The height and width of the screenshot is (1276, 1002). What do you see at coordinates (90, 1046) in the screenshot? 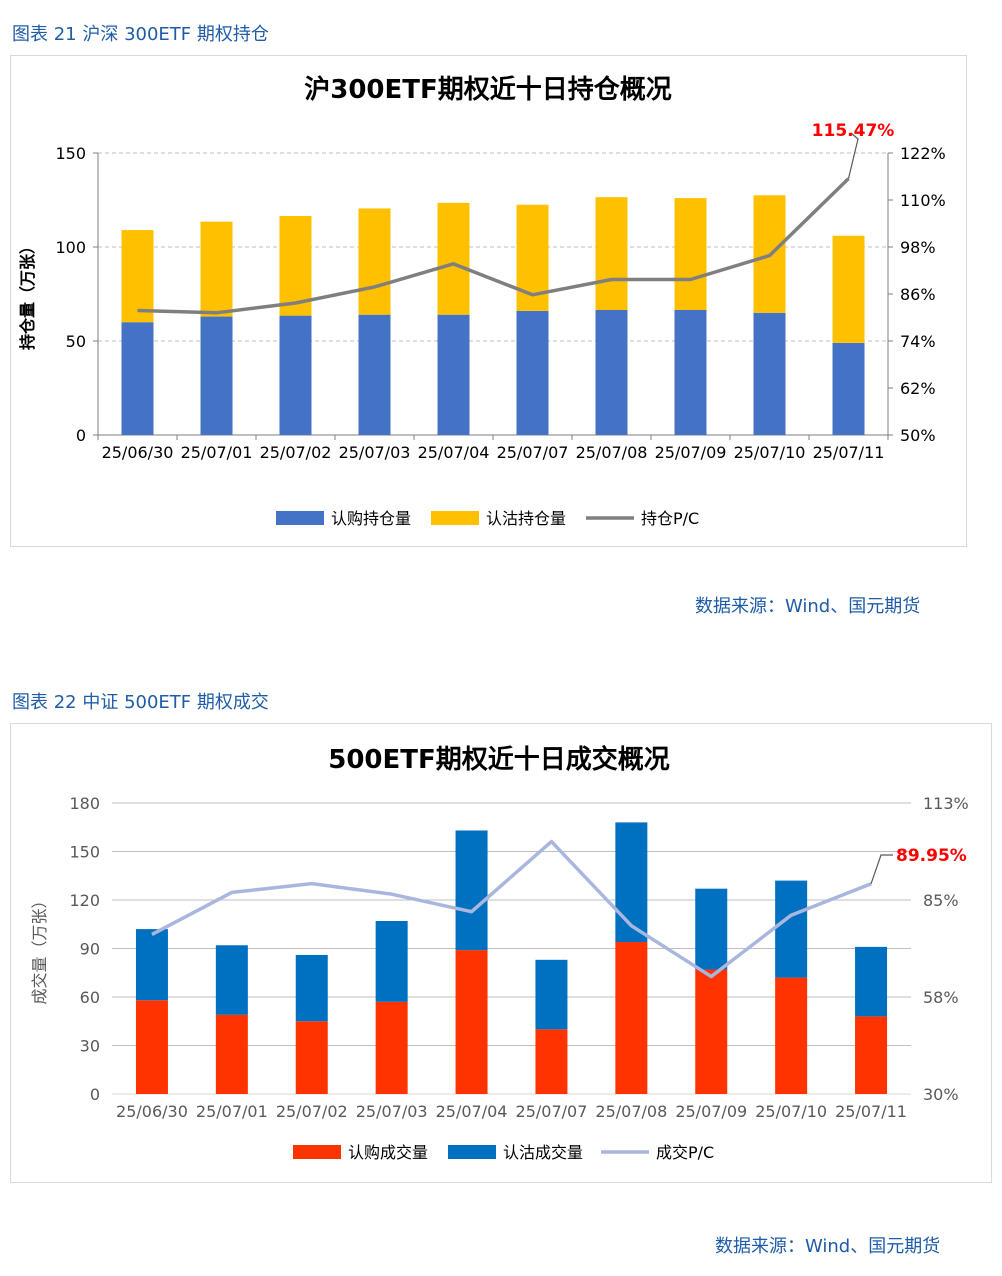
I see `y-tick-label: 30` at bounding box center [90, 1046].